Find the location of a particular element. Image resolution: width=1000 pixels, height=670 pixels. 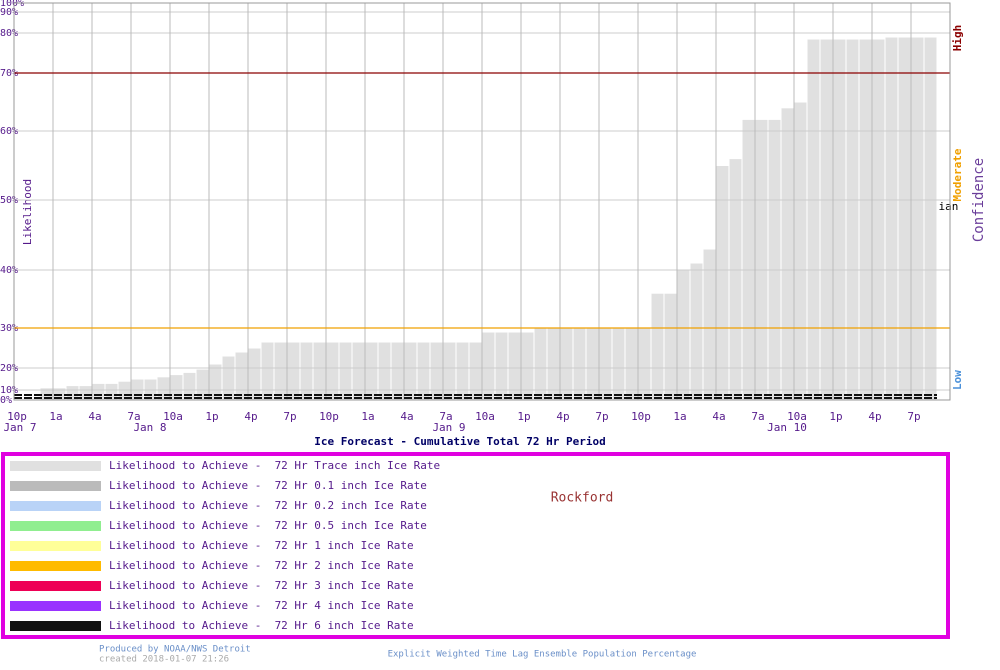

y-tick-label: 60% is located at coordinates (9, 131).